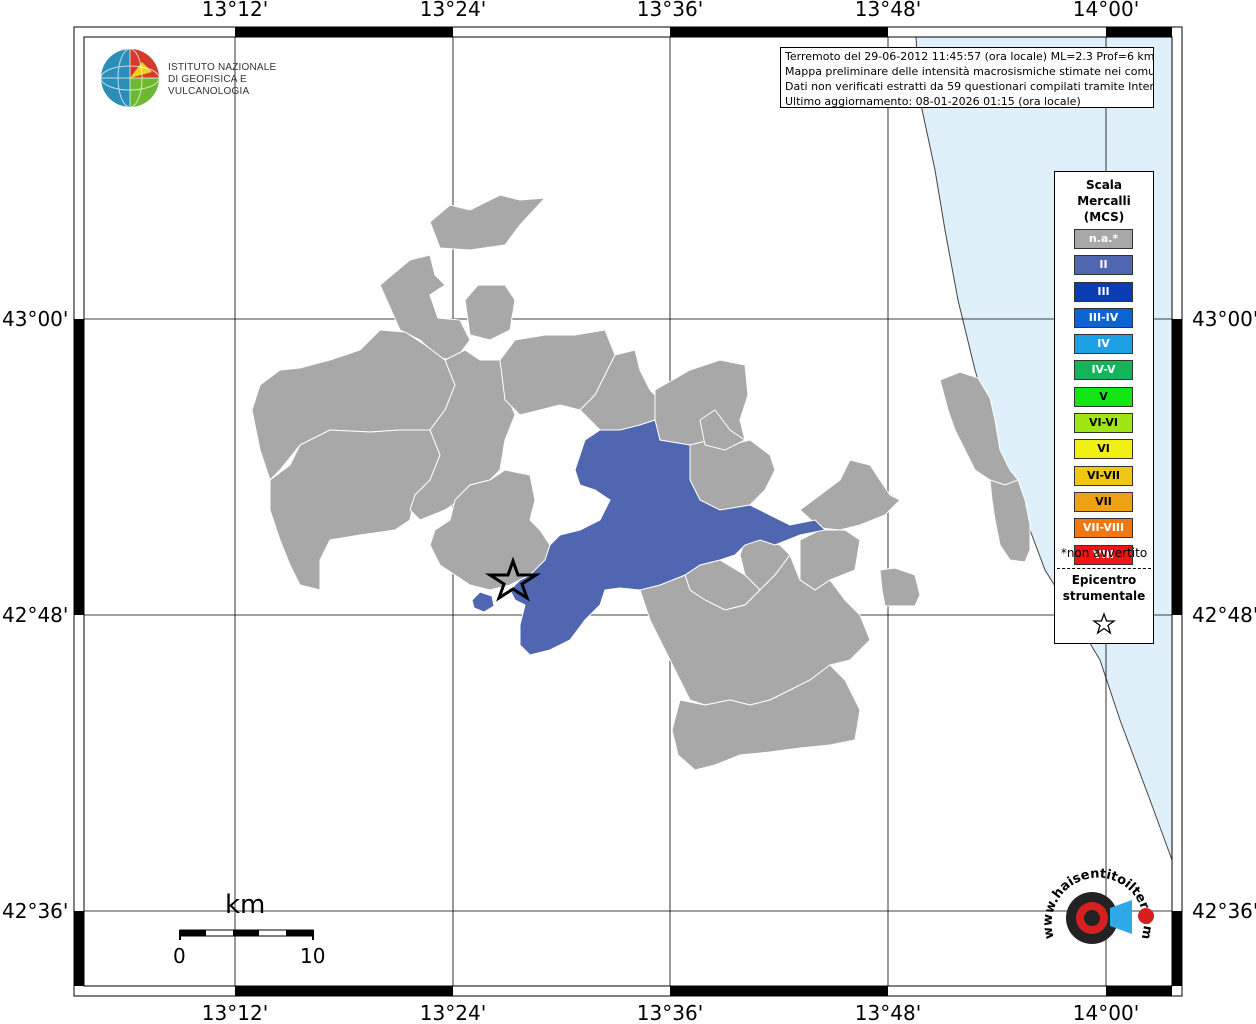 This screenshot has width=1256, height=1024. Describe the element at coordinates (1104, 217) in the screenshot. I see `legend-title-line3: (MCS)` at that location.